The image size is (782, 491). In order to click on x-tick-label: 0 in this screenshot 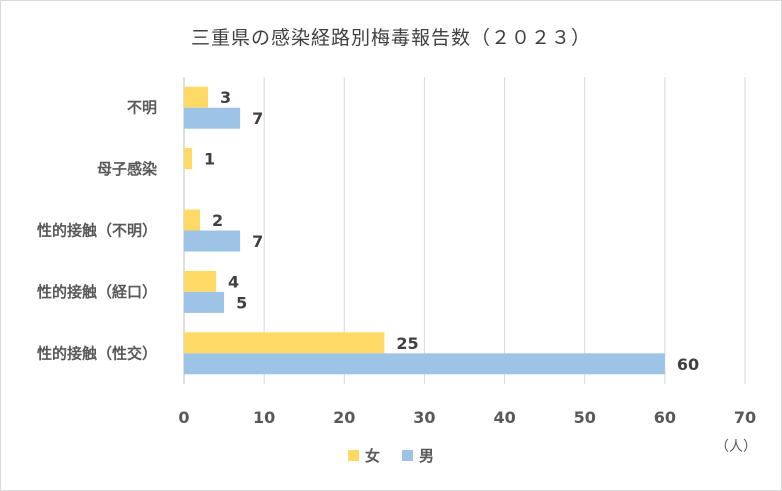, I will do `click(183, 417)`.